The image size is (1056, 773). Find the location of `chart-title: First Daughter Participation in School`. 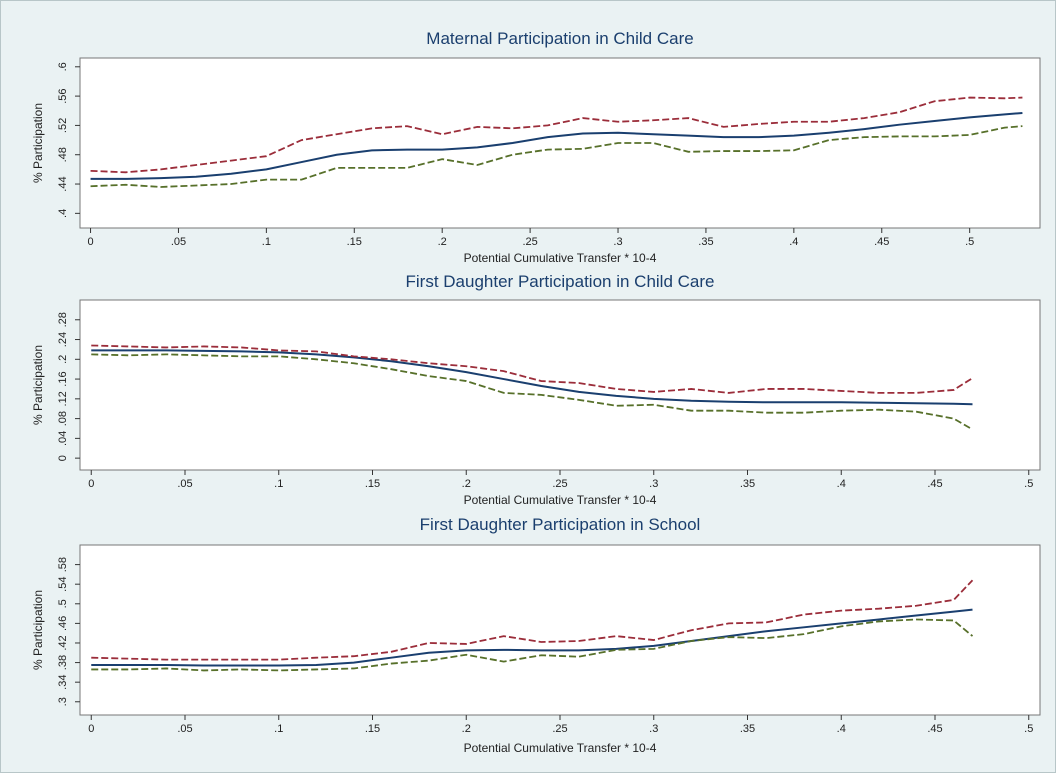

chart-title: First Daughter Participation in School is located at coordinates (560, 524).